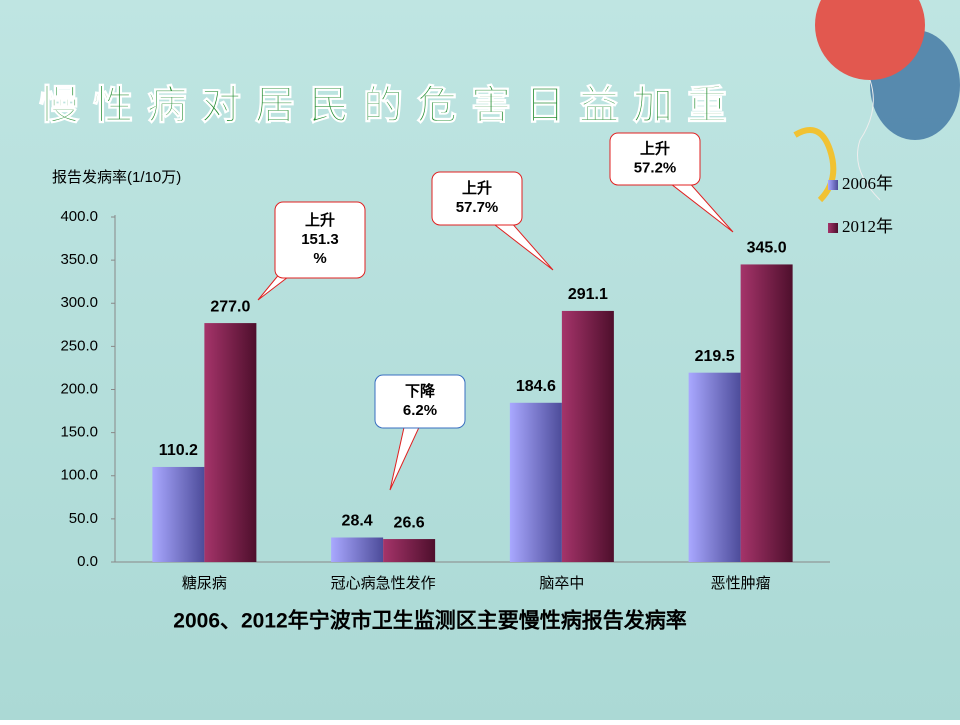 The image size is (960, 725). What do you see at coordinates (588, 294) in the screenshot?
I see `value-label: 291.1` at bounding box center [588, 294].